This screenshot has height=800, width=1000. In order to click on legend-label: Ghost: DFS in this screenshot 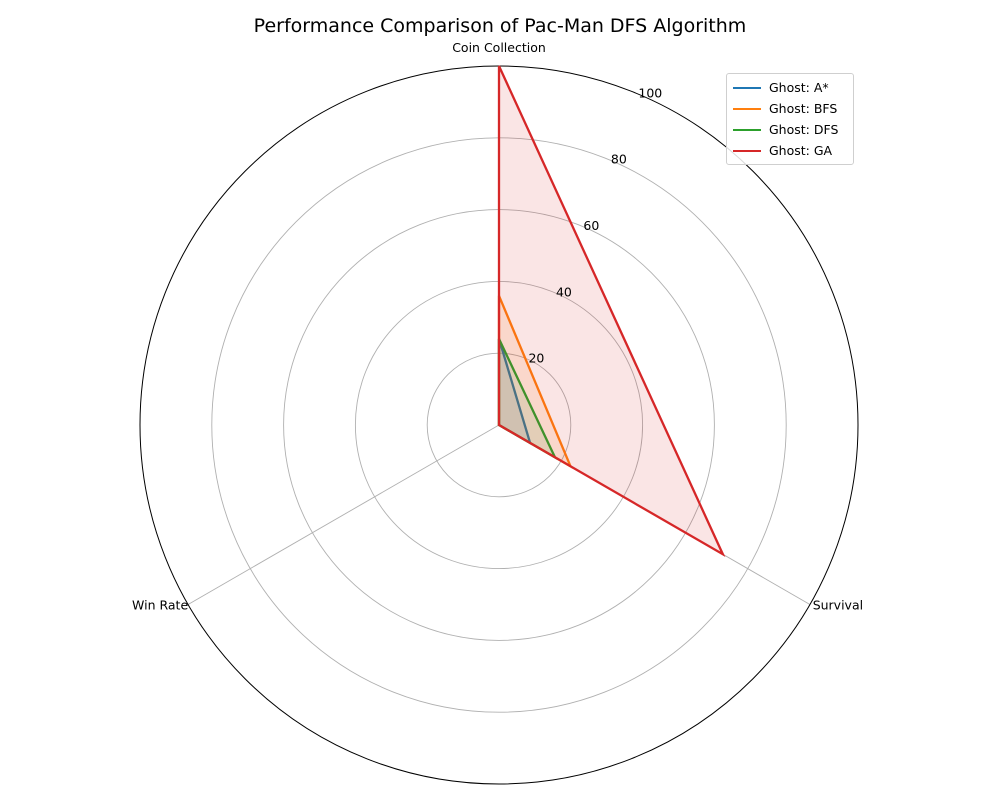, I will do `click(804, 129)`.